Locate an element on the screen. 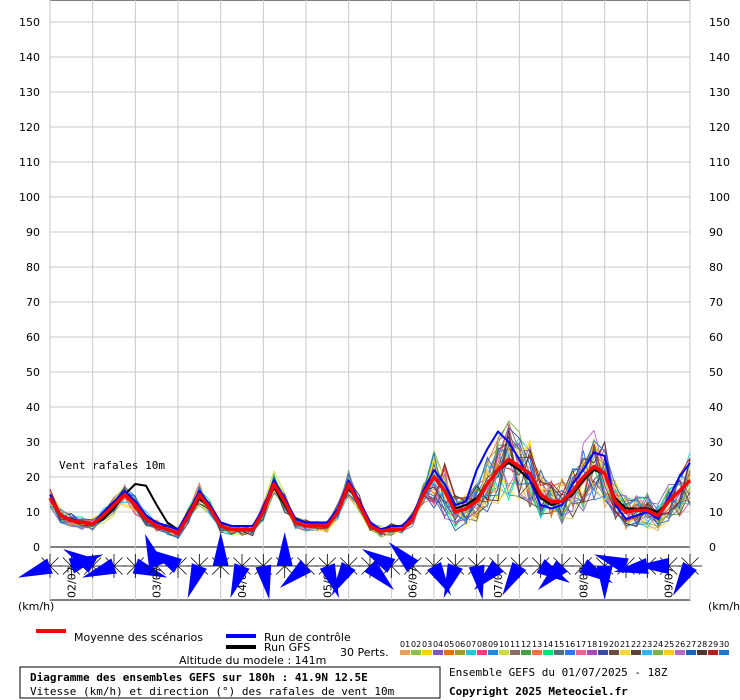 The width and height of the screenshot is (740, 700). member-number: 22 is located at coordinates (636, 644).